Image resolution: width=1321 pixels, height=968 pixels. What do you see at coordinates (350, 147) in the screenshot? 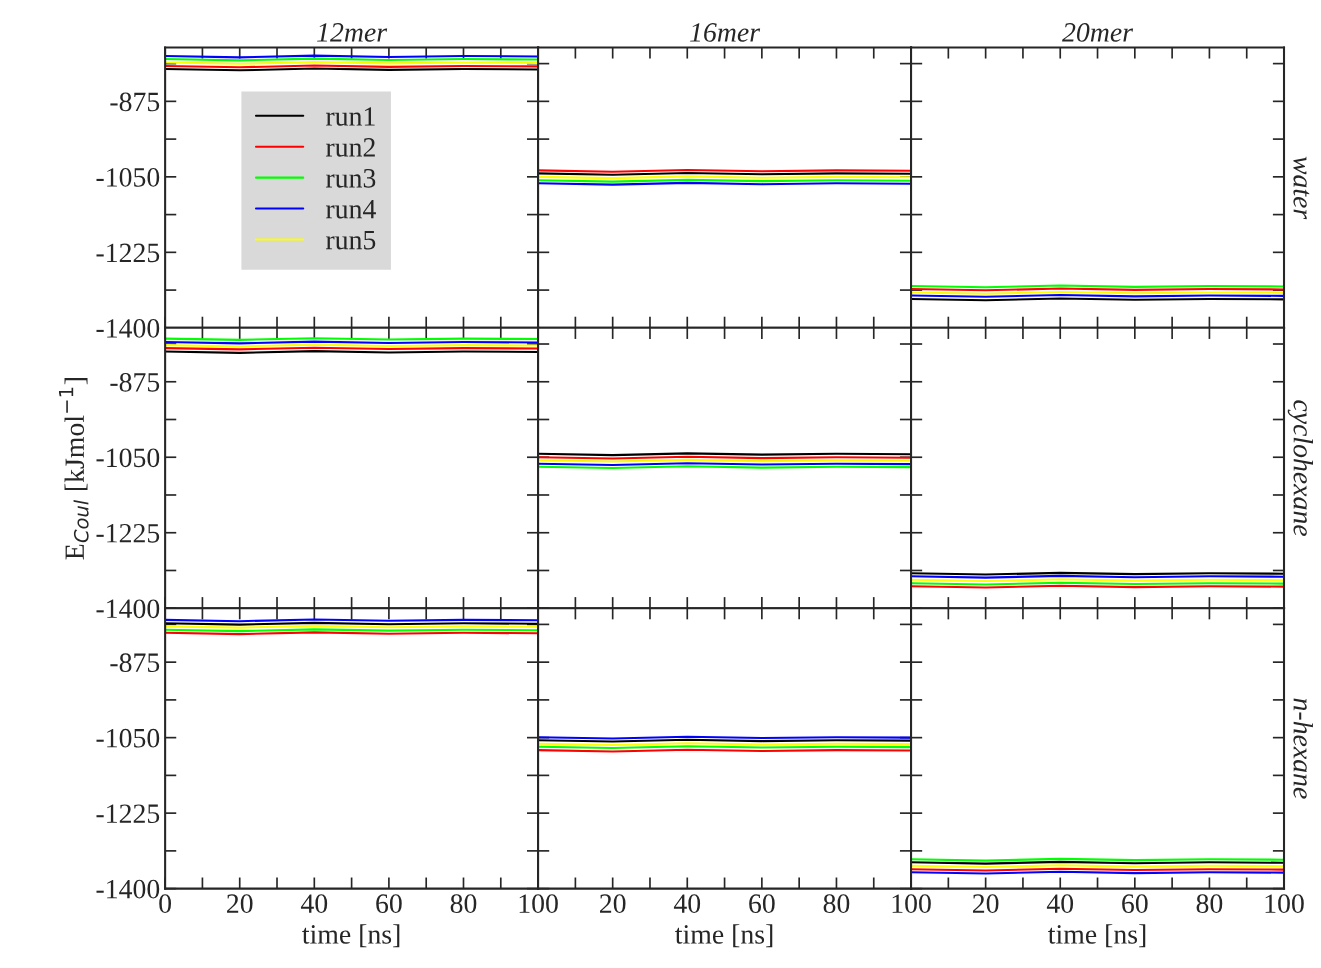
I see `legend-label: run2` at bounding box center [350, 147].